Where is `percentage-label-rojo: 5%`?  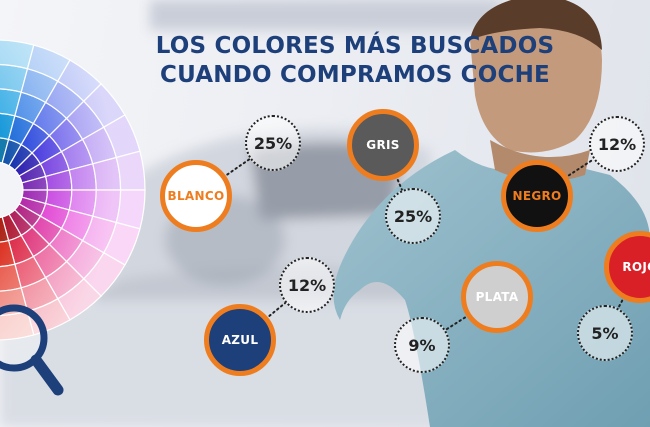 percentage-label-rojo: 5% is located at coordinates (605, 333).